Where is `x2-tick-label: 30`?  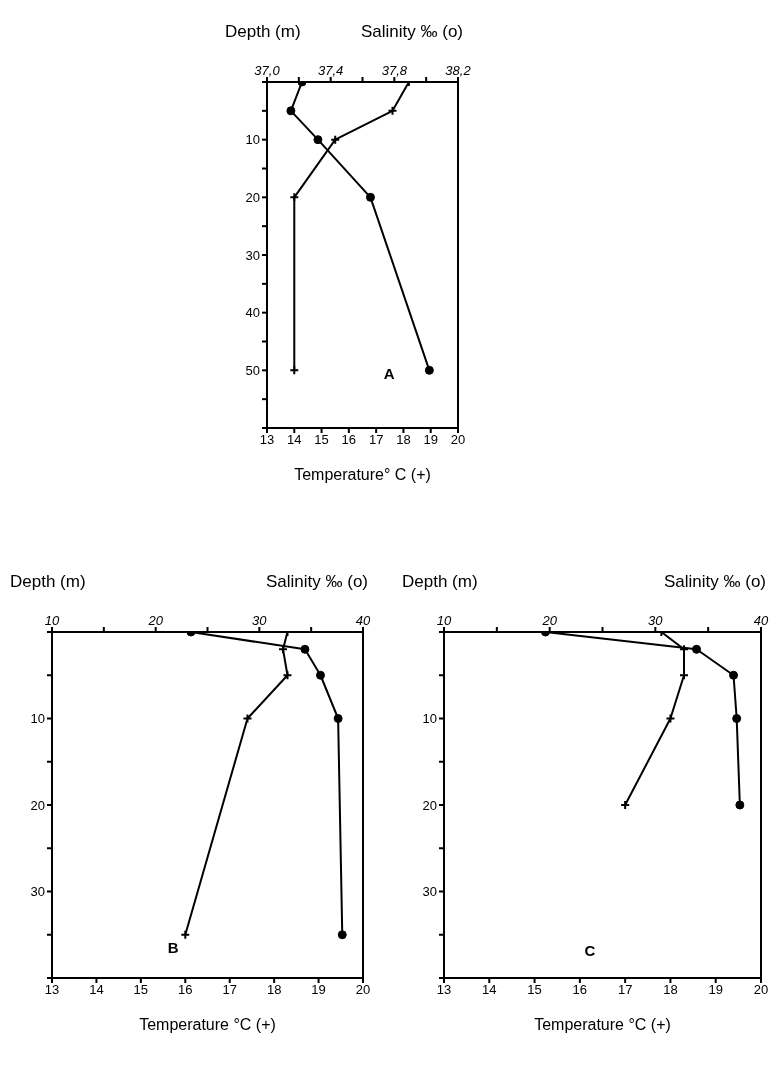 x2-tick-label: 30 is located at coordinates (656, 620).